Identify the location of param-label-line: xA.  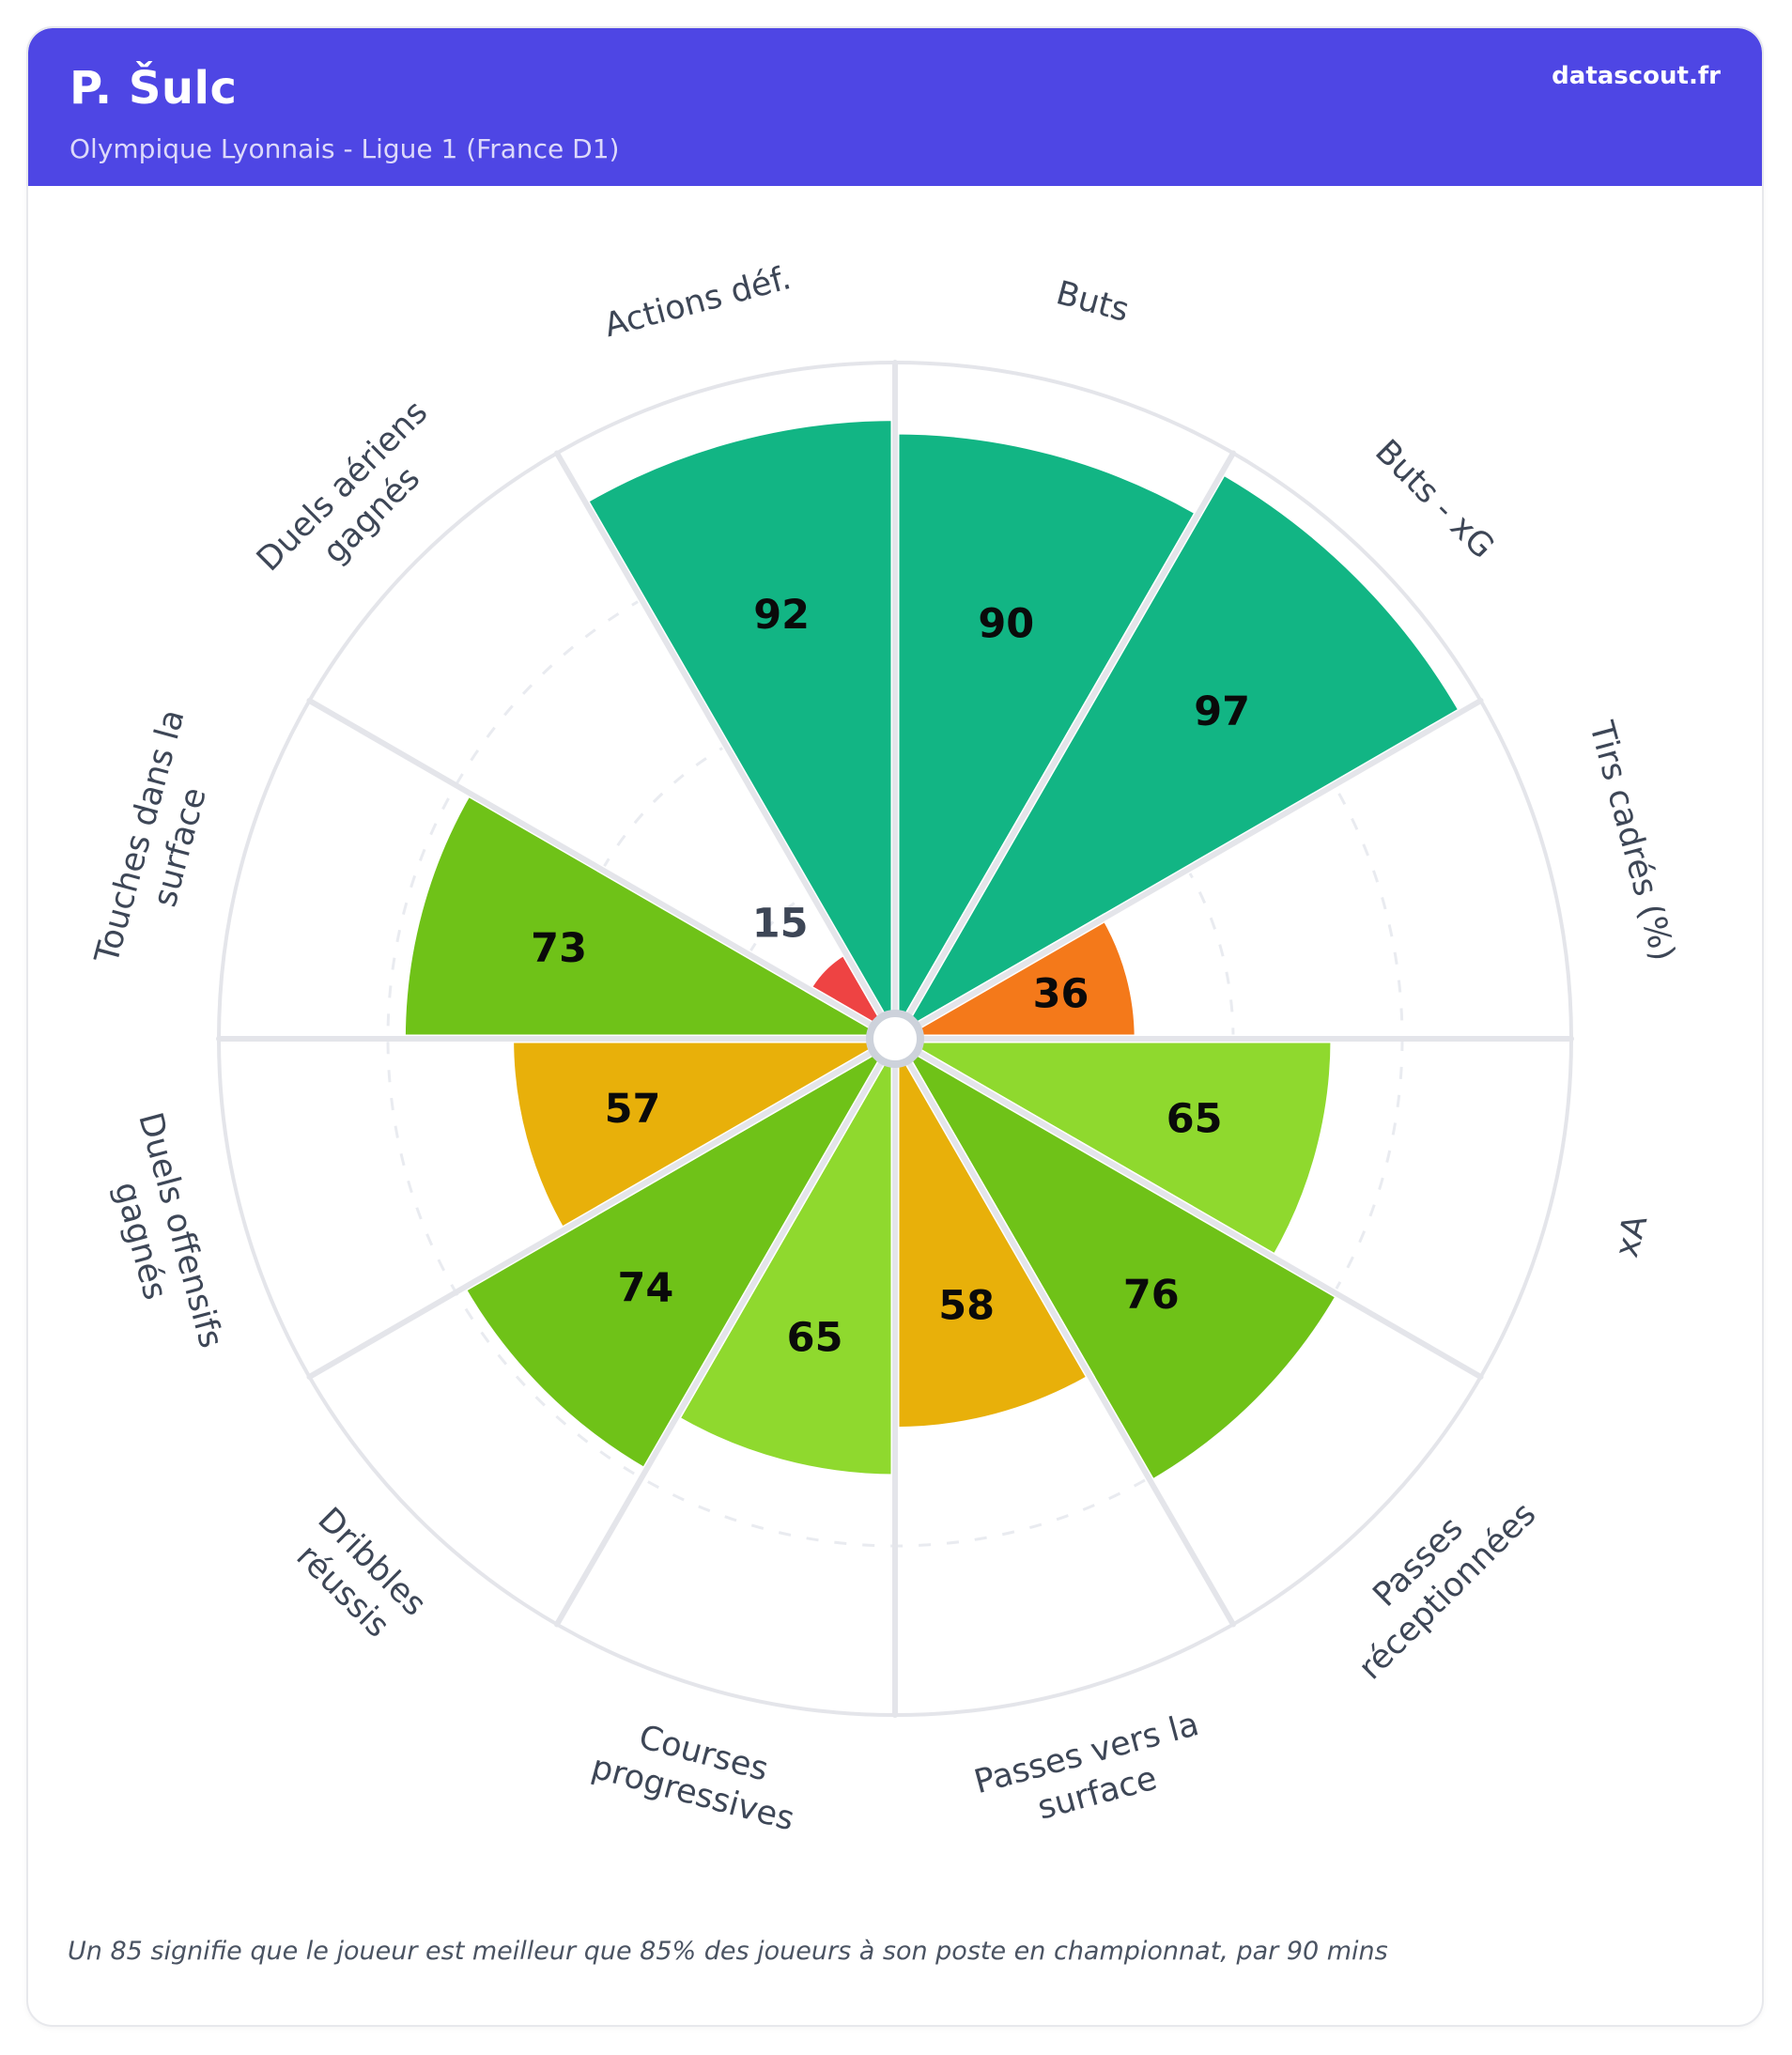
(1631, 1236).